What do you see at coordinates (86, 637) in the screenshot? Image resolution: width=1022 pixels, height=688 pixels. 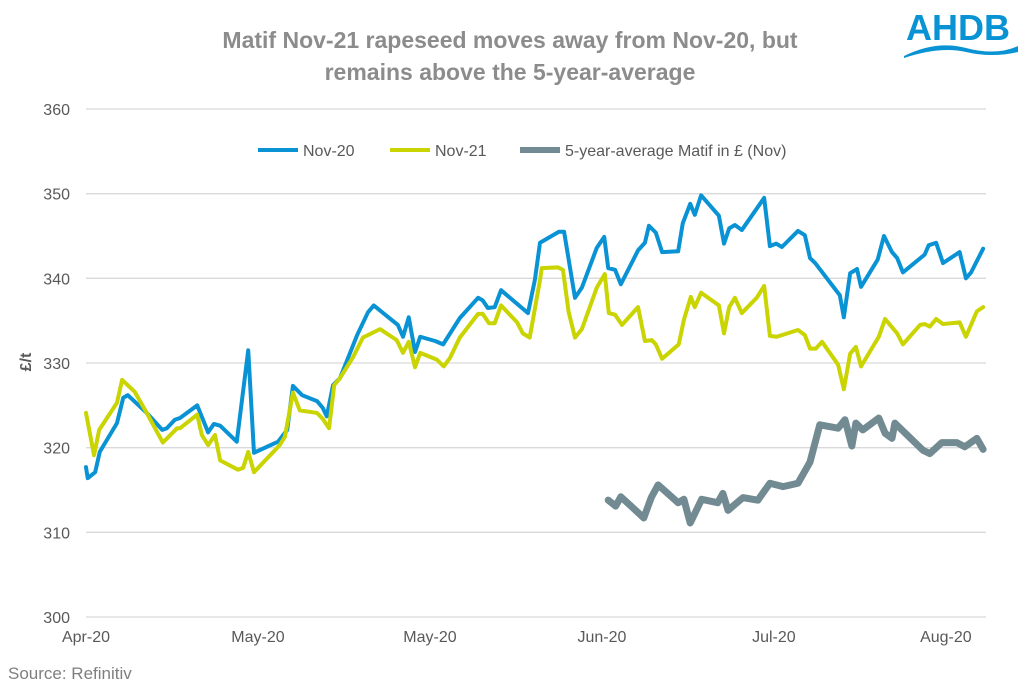 I see `x-tick-label: Apr-20` at bounding box center [86, 637].